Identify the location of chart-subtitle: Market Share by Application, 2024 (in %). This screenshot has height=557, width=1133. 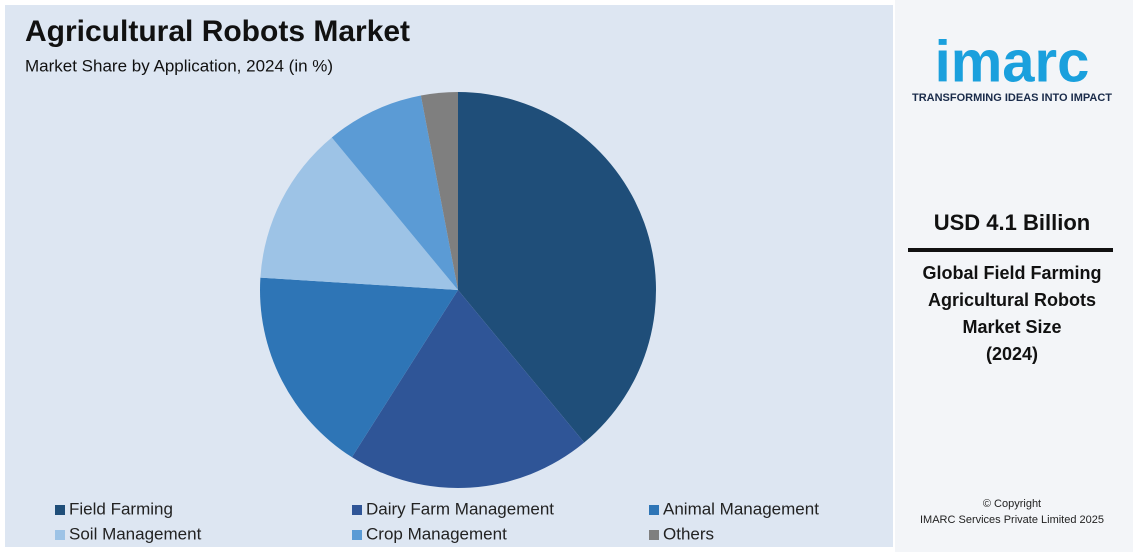
(179, 65).